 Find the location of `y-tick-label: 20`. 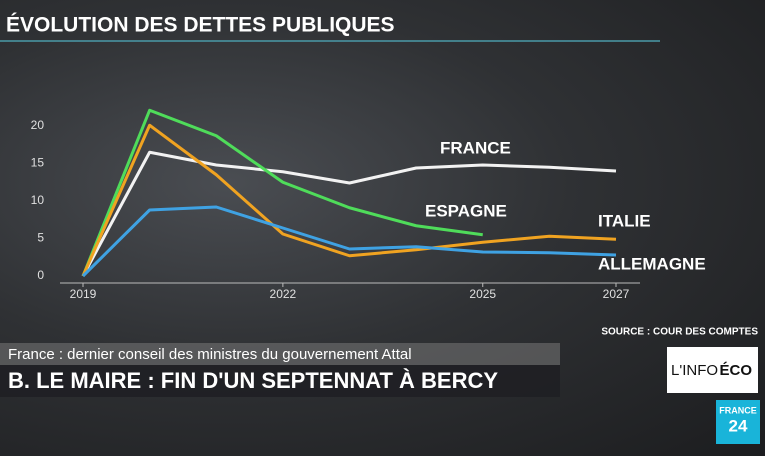

y-tick-label: 20 is located at coordinates (38, 125).